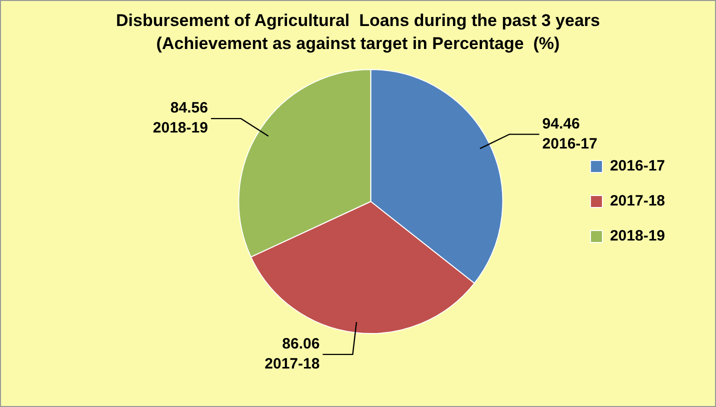 The image size is (716, 407). I want to click on legend-label: 2016-17, so click(638, 166).